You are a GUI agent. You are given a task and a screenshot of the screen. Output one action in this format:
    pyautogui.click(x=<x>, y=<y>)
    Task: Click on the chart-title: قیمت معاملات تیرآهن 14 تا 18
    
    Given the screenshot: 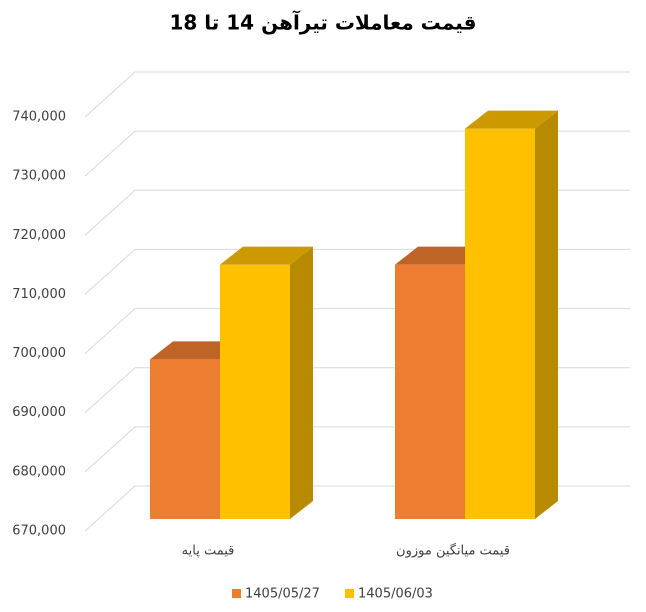 What is the action you would take?
    pyautogui.click(x=322, y=22)
    